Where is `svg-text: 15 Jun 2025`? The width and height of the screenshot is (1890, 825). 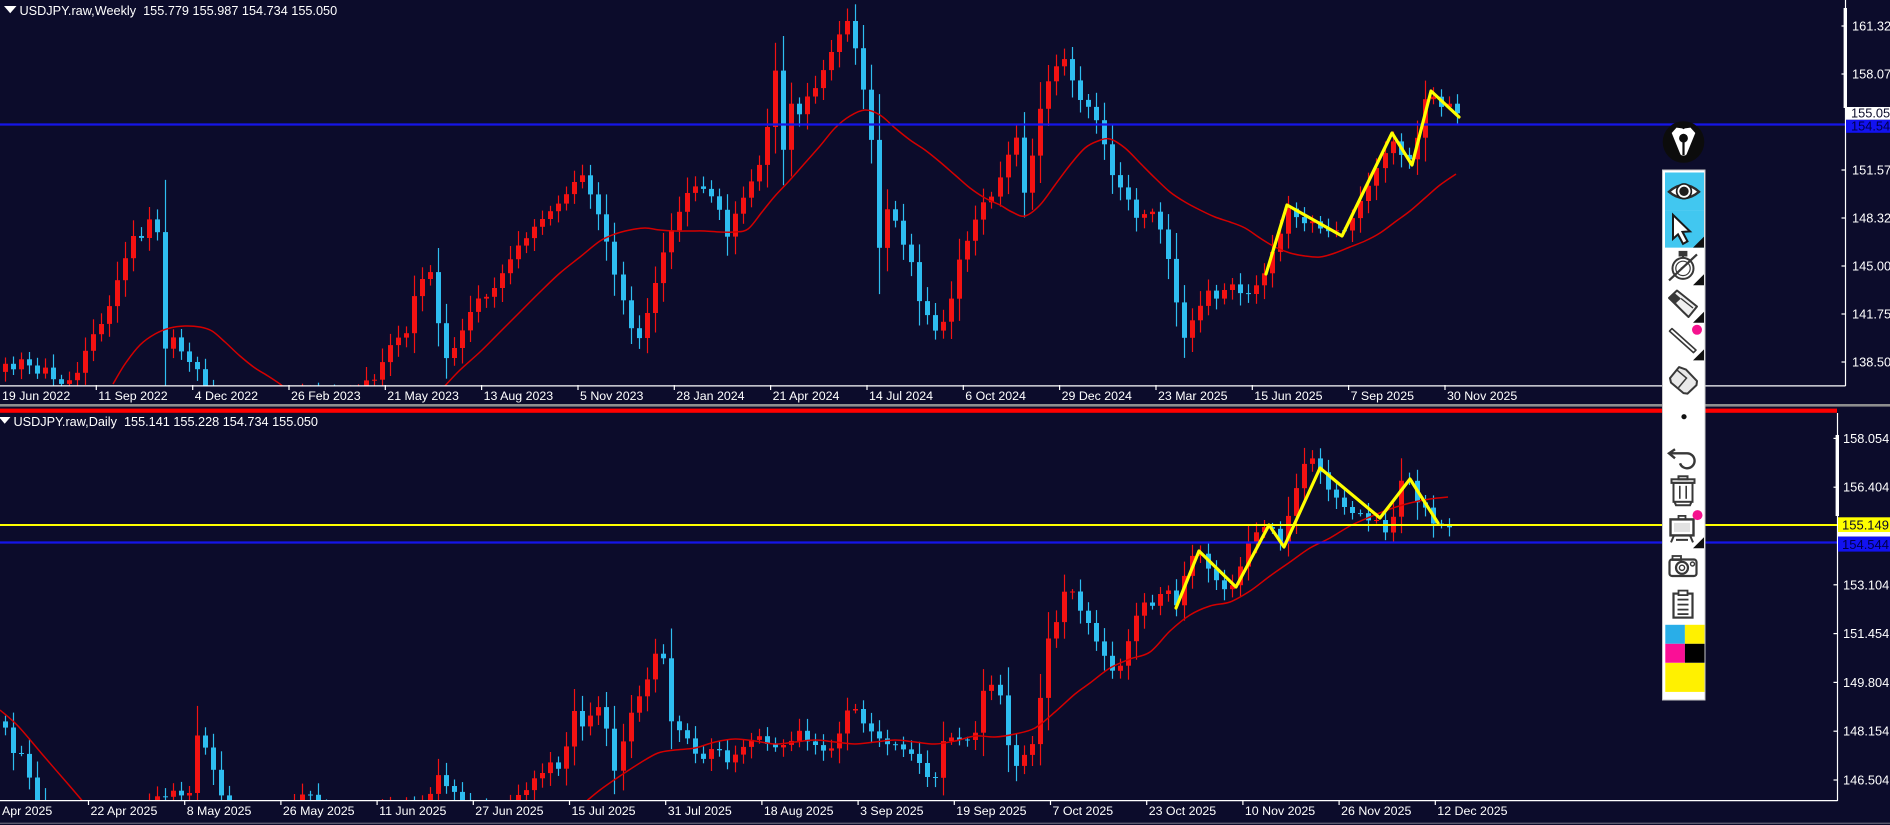
svg-text: 15 Jun 2025 is located at coordinates (1288, 396).